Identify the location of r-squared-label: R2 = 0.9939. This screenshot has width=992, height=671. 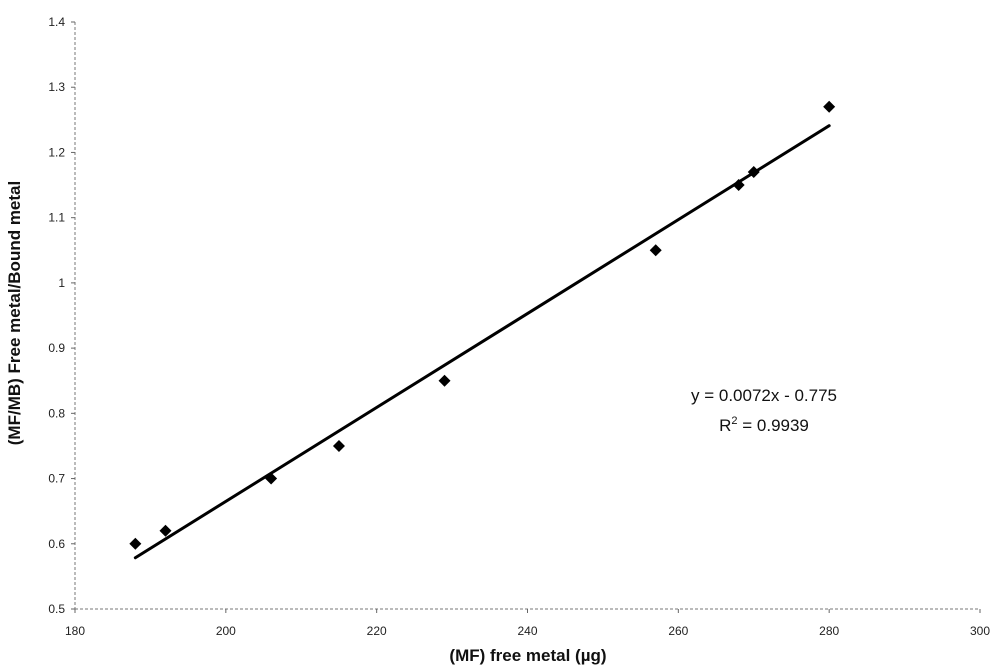
(764, 425).